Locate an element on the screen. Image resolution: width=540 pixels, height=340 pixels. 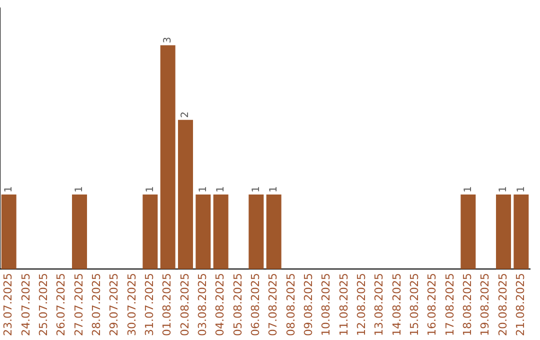
data-label: 2 is located at coordinates (186, 114).